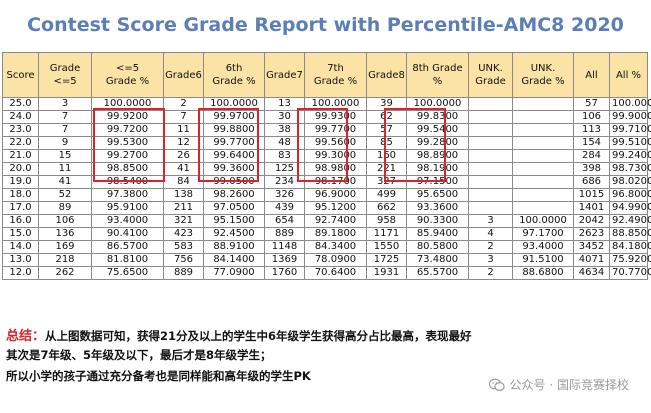  I want to click on table-cell: 93.4000, so click(127, 221).